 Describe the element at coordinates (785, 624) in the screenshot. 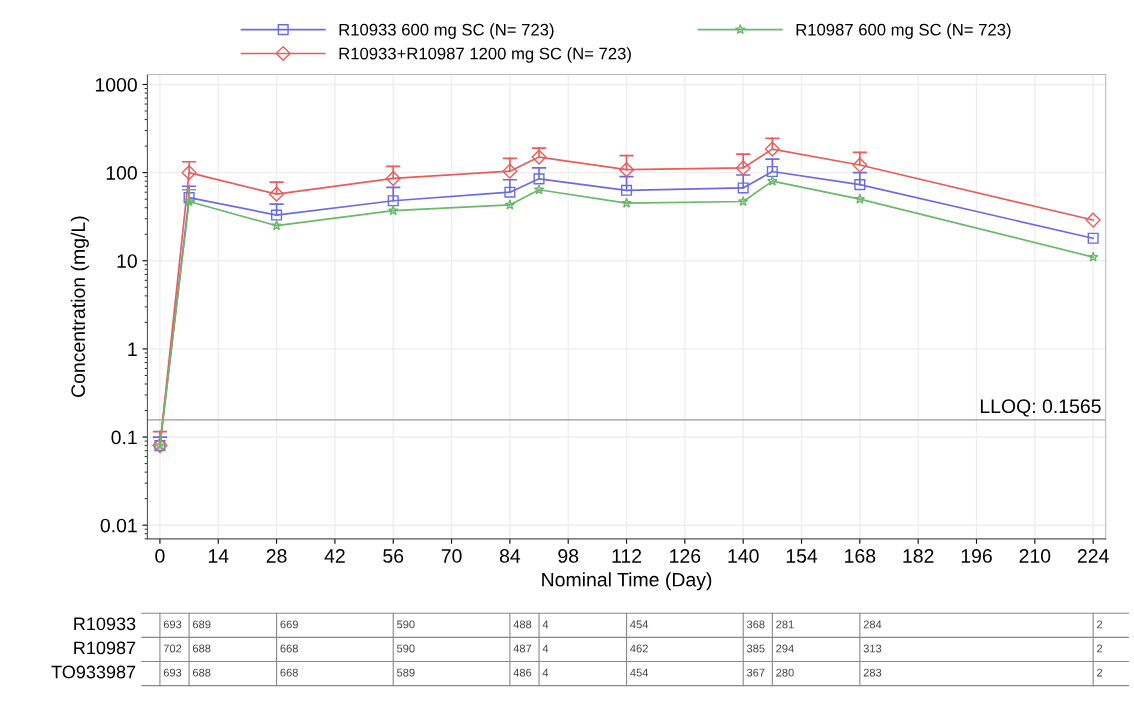

I see `text: 281` at that location.